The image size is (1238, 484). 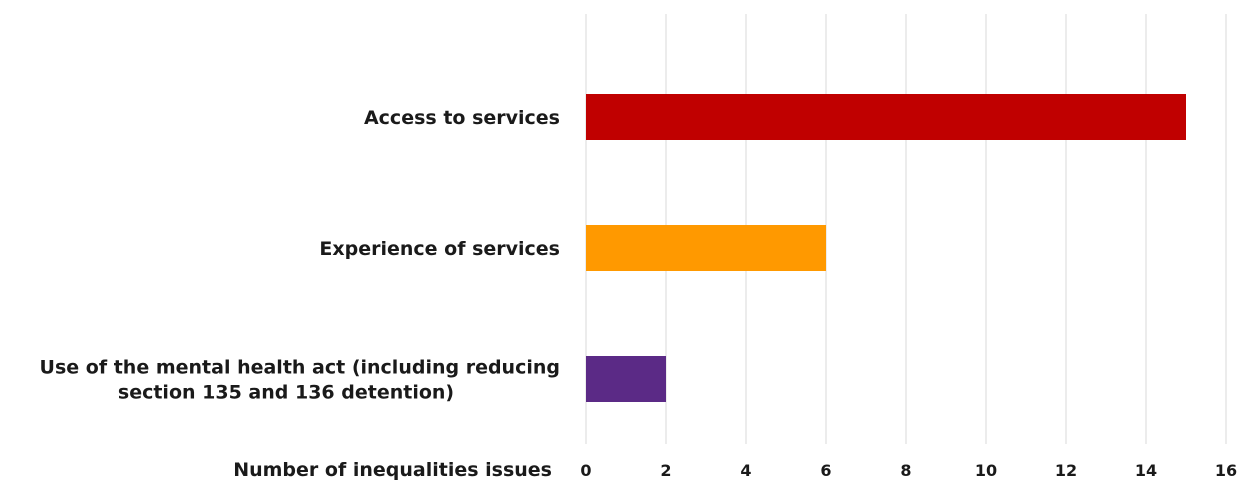 I want to click on x-tick-labels: 0 2 4 6 8 10 12 14 16, so click(x=908, y=470).